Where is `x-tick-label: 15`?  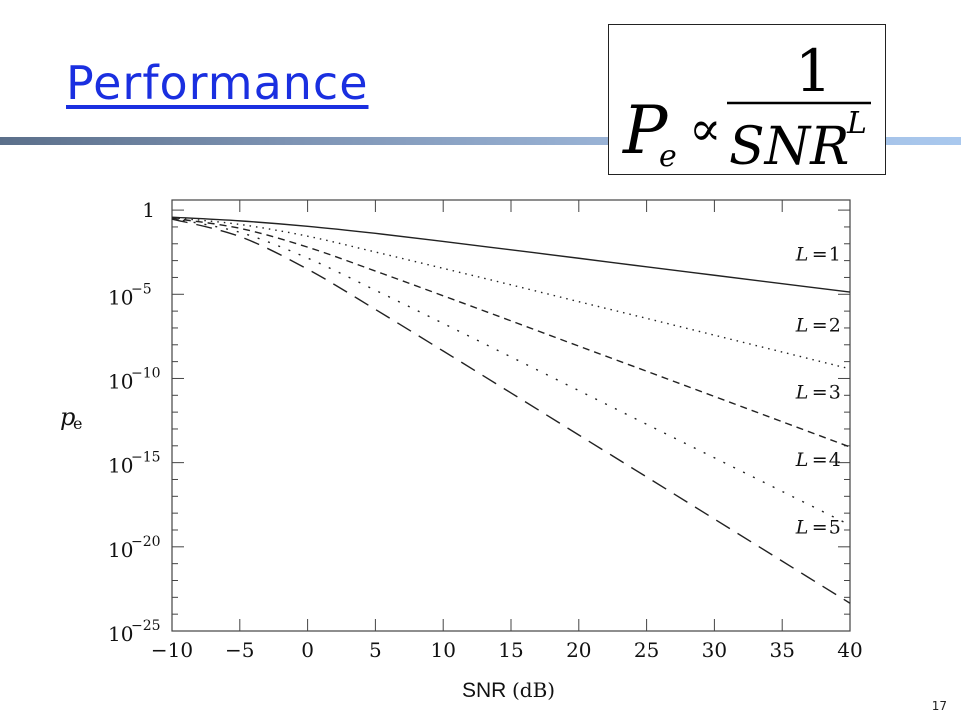 x-tick-label: 15 is located at coordinates (510, 650).